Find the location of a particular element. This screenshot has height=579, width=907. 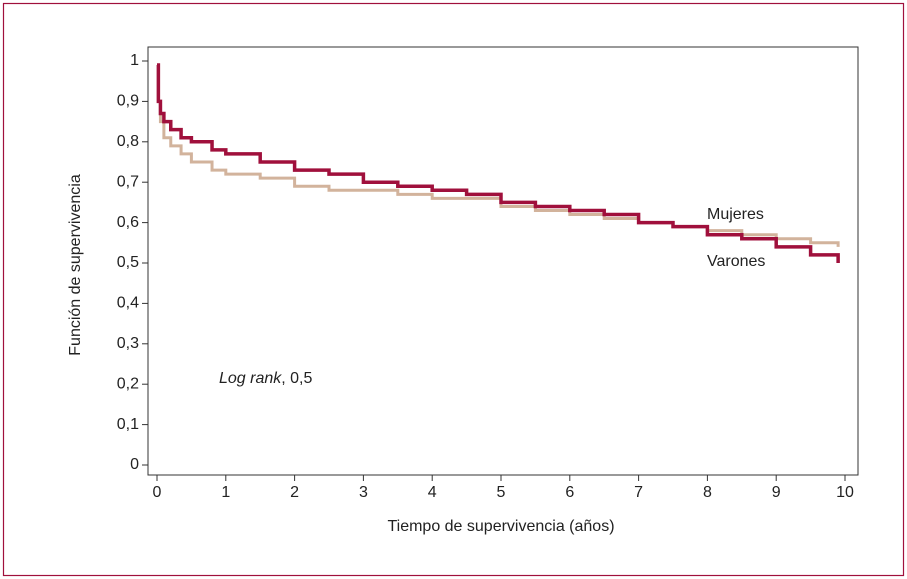

y-tick-label: 0,8 is located at coordinates (128, 141).